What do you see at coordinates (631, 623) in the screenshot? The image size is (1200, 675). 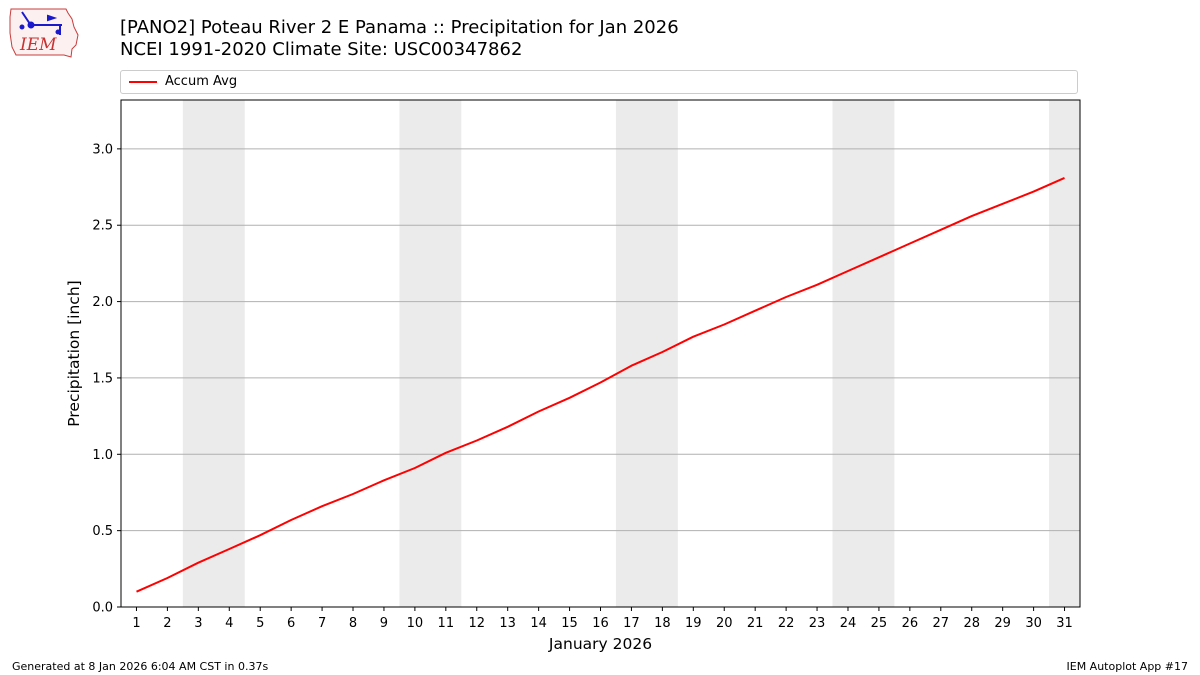 I see `x-tick-label: 17` at bounding box center [631, 623].